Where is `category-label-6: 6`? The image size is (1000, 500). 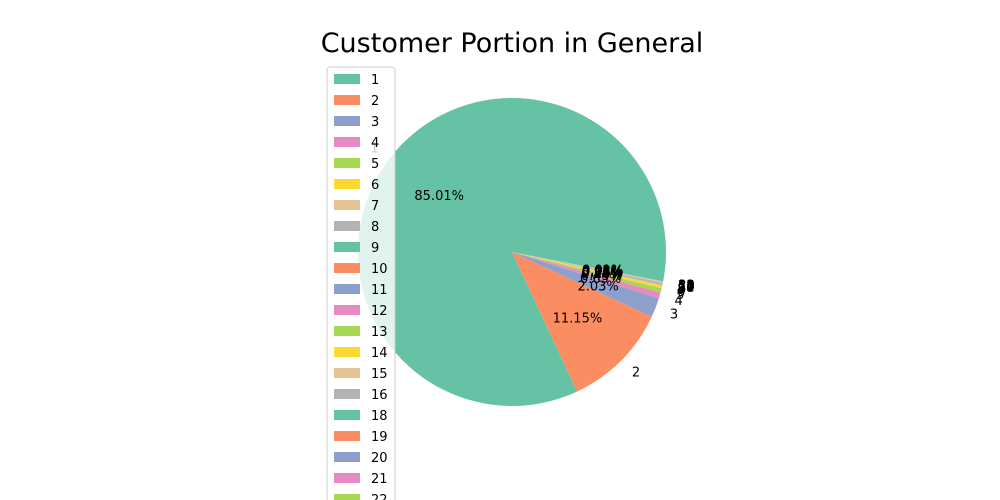 category-label-6: 6 is located at coordinates (681, 292).